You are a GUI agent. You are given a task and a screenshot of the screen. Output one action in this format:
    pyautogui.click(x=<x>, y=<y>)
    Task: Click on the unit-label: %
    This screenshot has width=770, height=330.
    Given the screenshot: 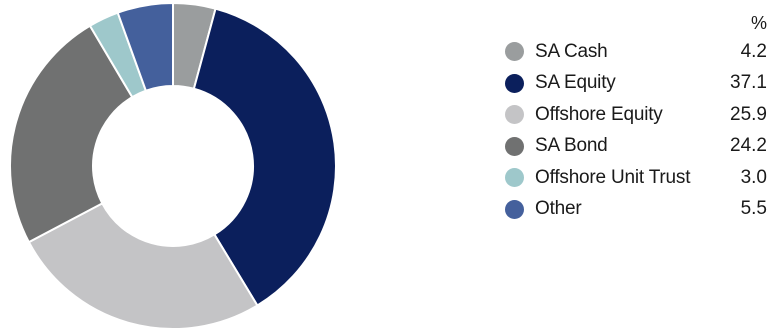 What is the action you would take?
    pyautogui.click(x=758, y=22)
    